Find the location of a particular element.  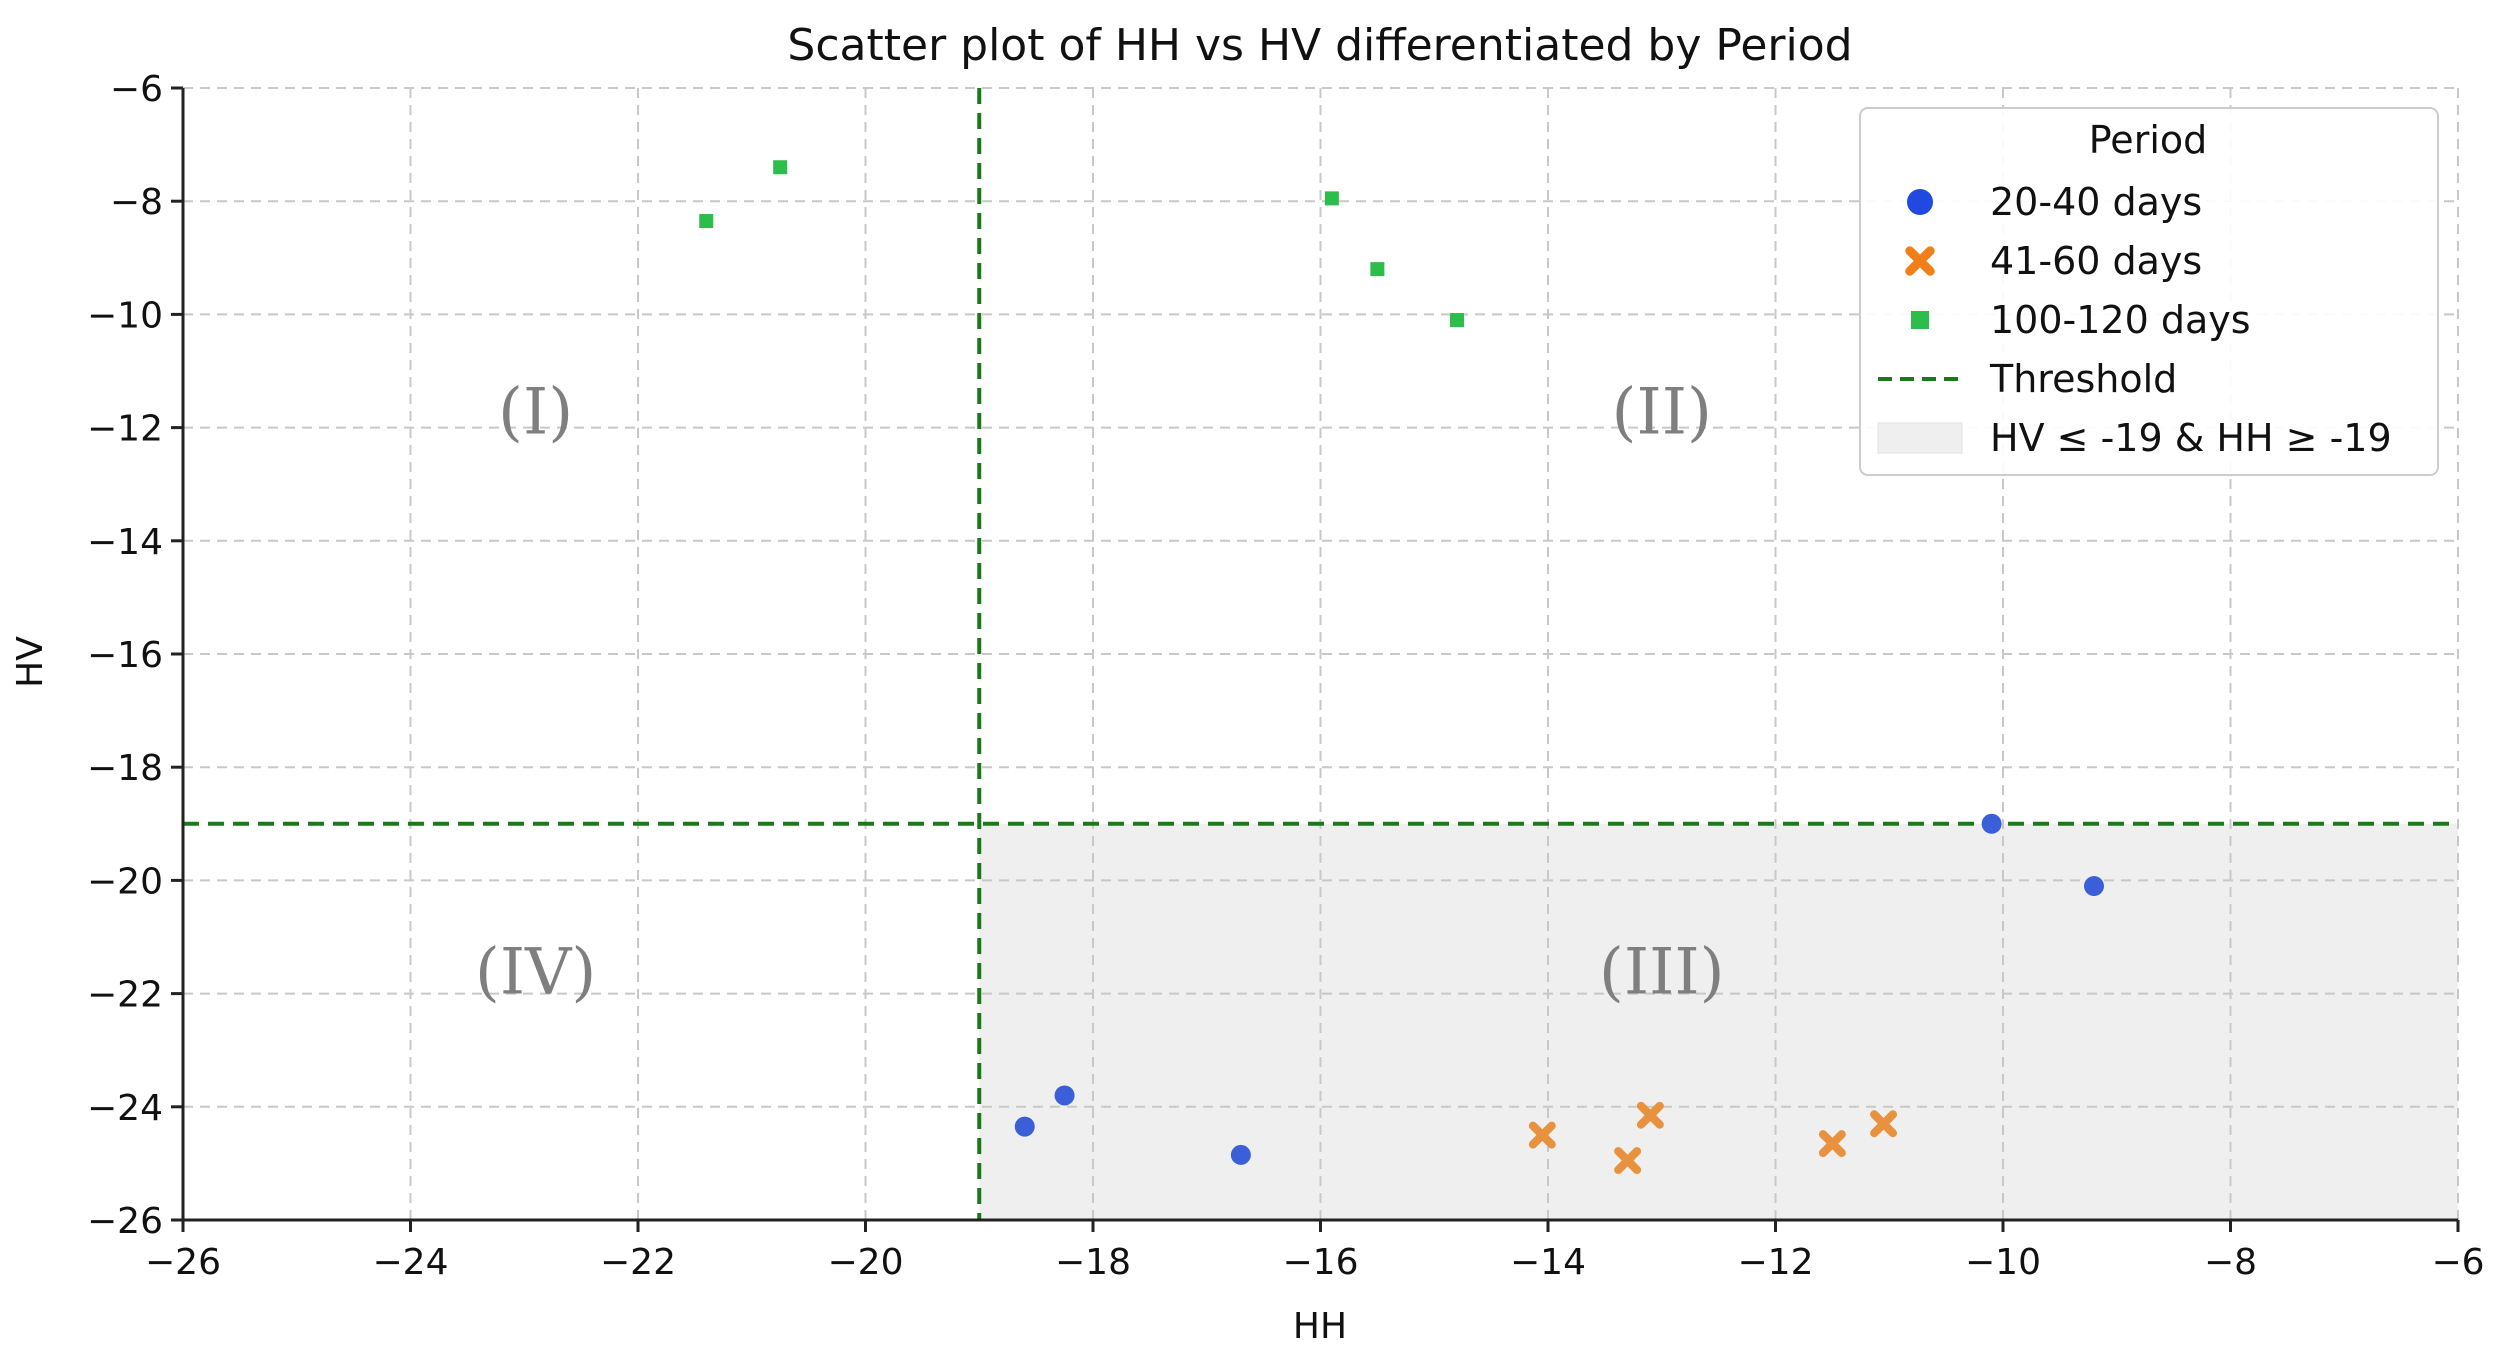

x-tick-label: −18 is located at coordinates (1093, 1262).